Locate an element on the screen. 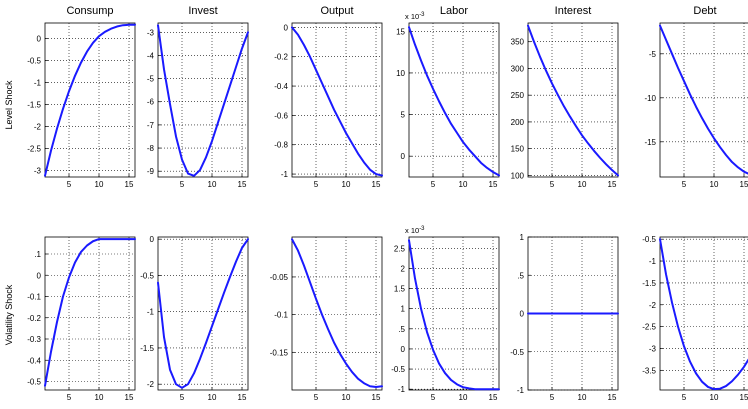  panel-r1c3: 5 10 15 -1 -0.5 0 .5 1 1.5 2 2.5 x 10-3 is located at coordinates (445, 314).